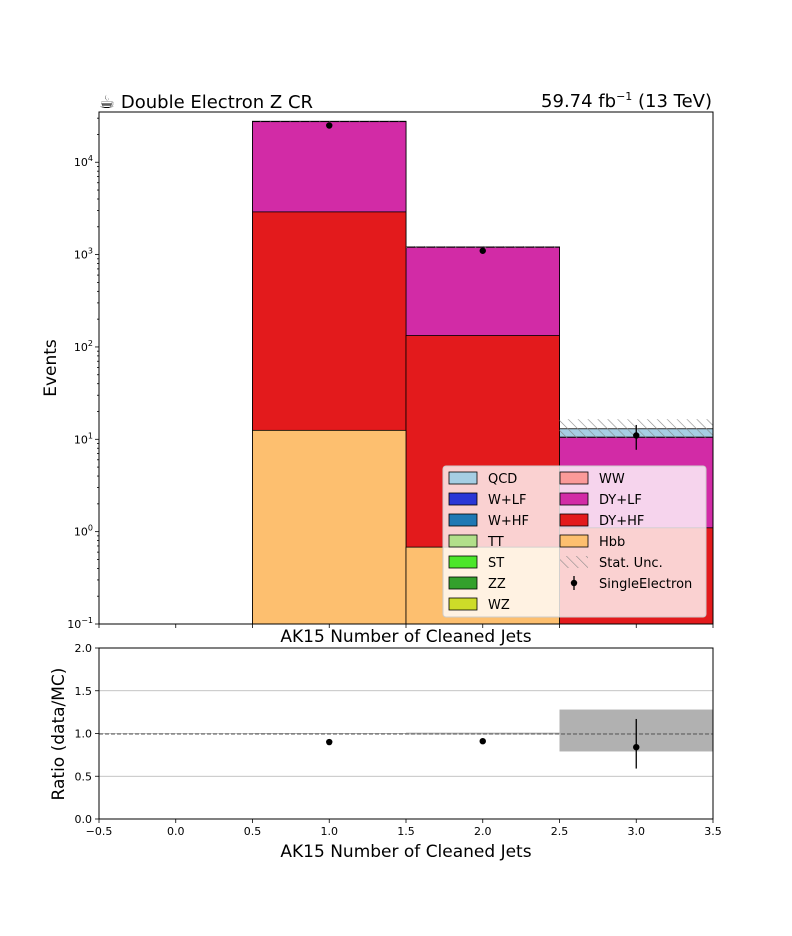  I want to click on y-tick-label: 10², so click(83, 346).